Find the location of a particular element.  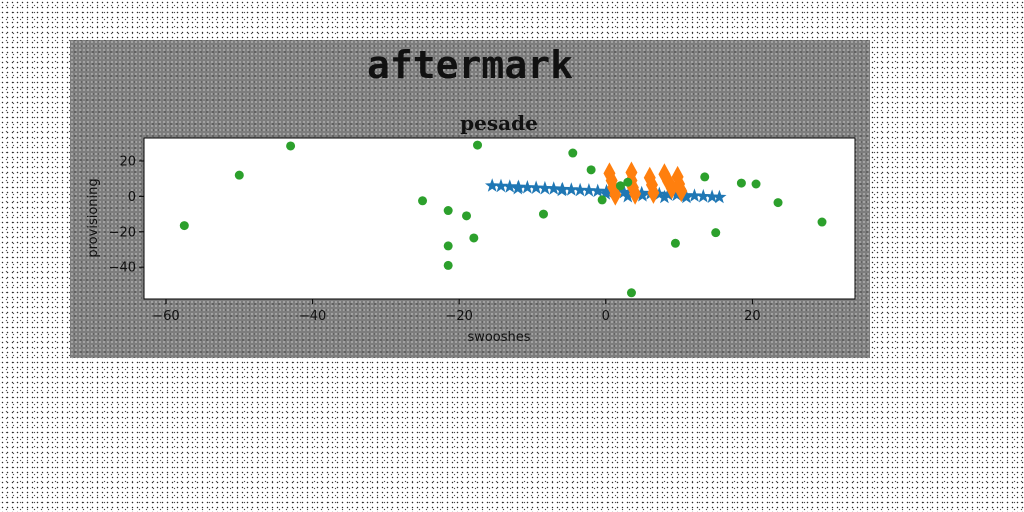

y-tick-label: −40 is located at coordinates (122, 268).